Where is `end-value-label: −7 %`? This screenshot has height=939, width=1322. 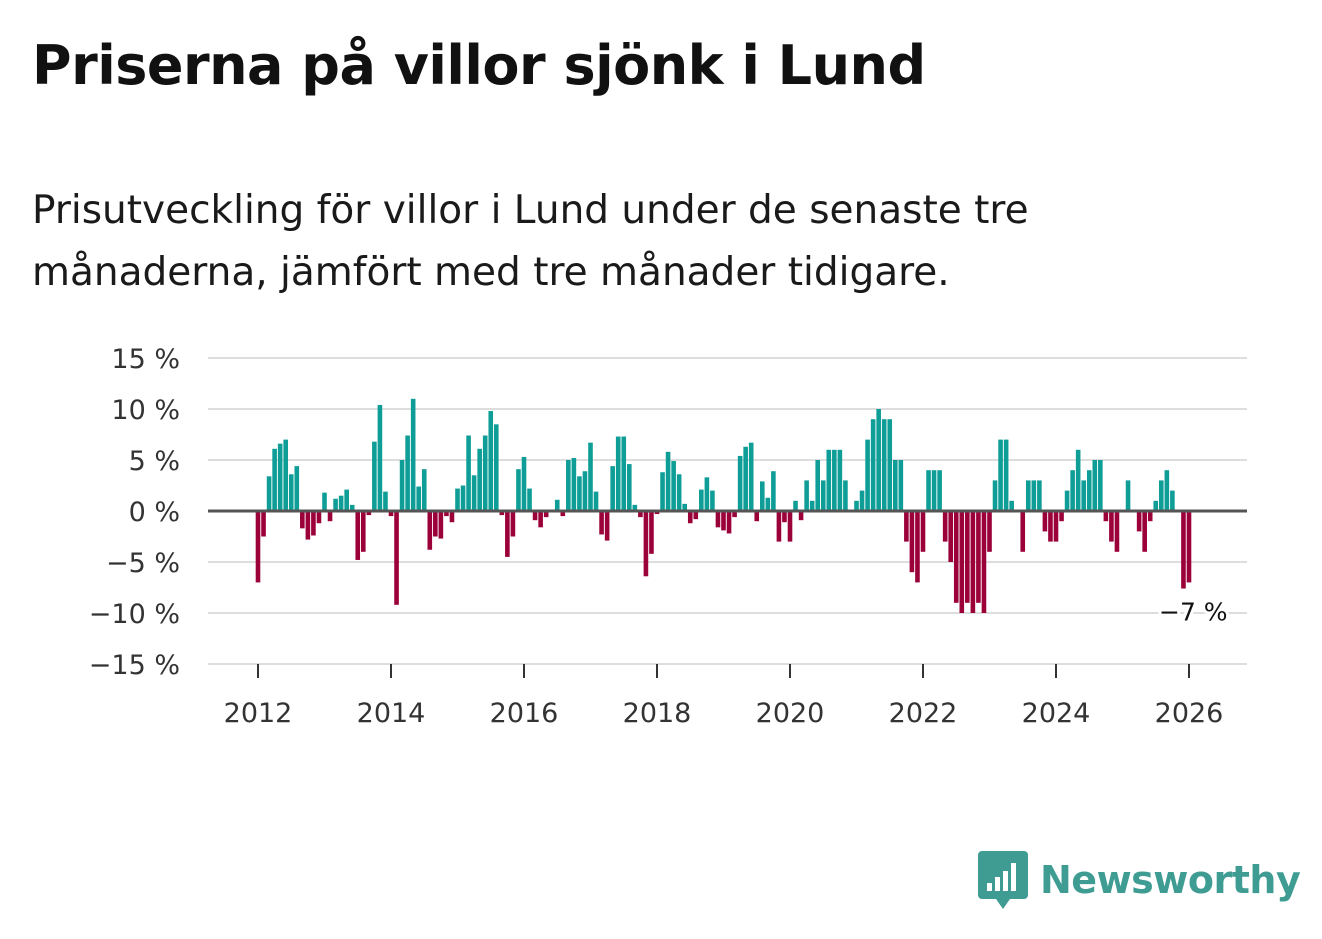 end-value-label: −7 % is located at coordinates (1193, 611).